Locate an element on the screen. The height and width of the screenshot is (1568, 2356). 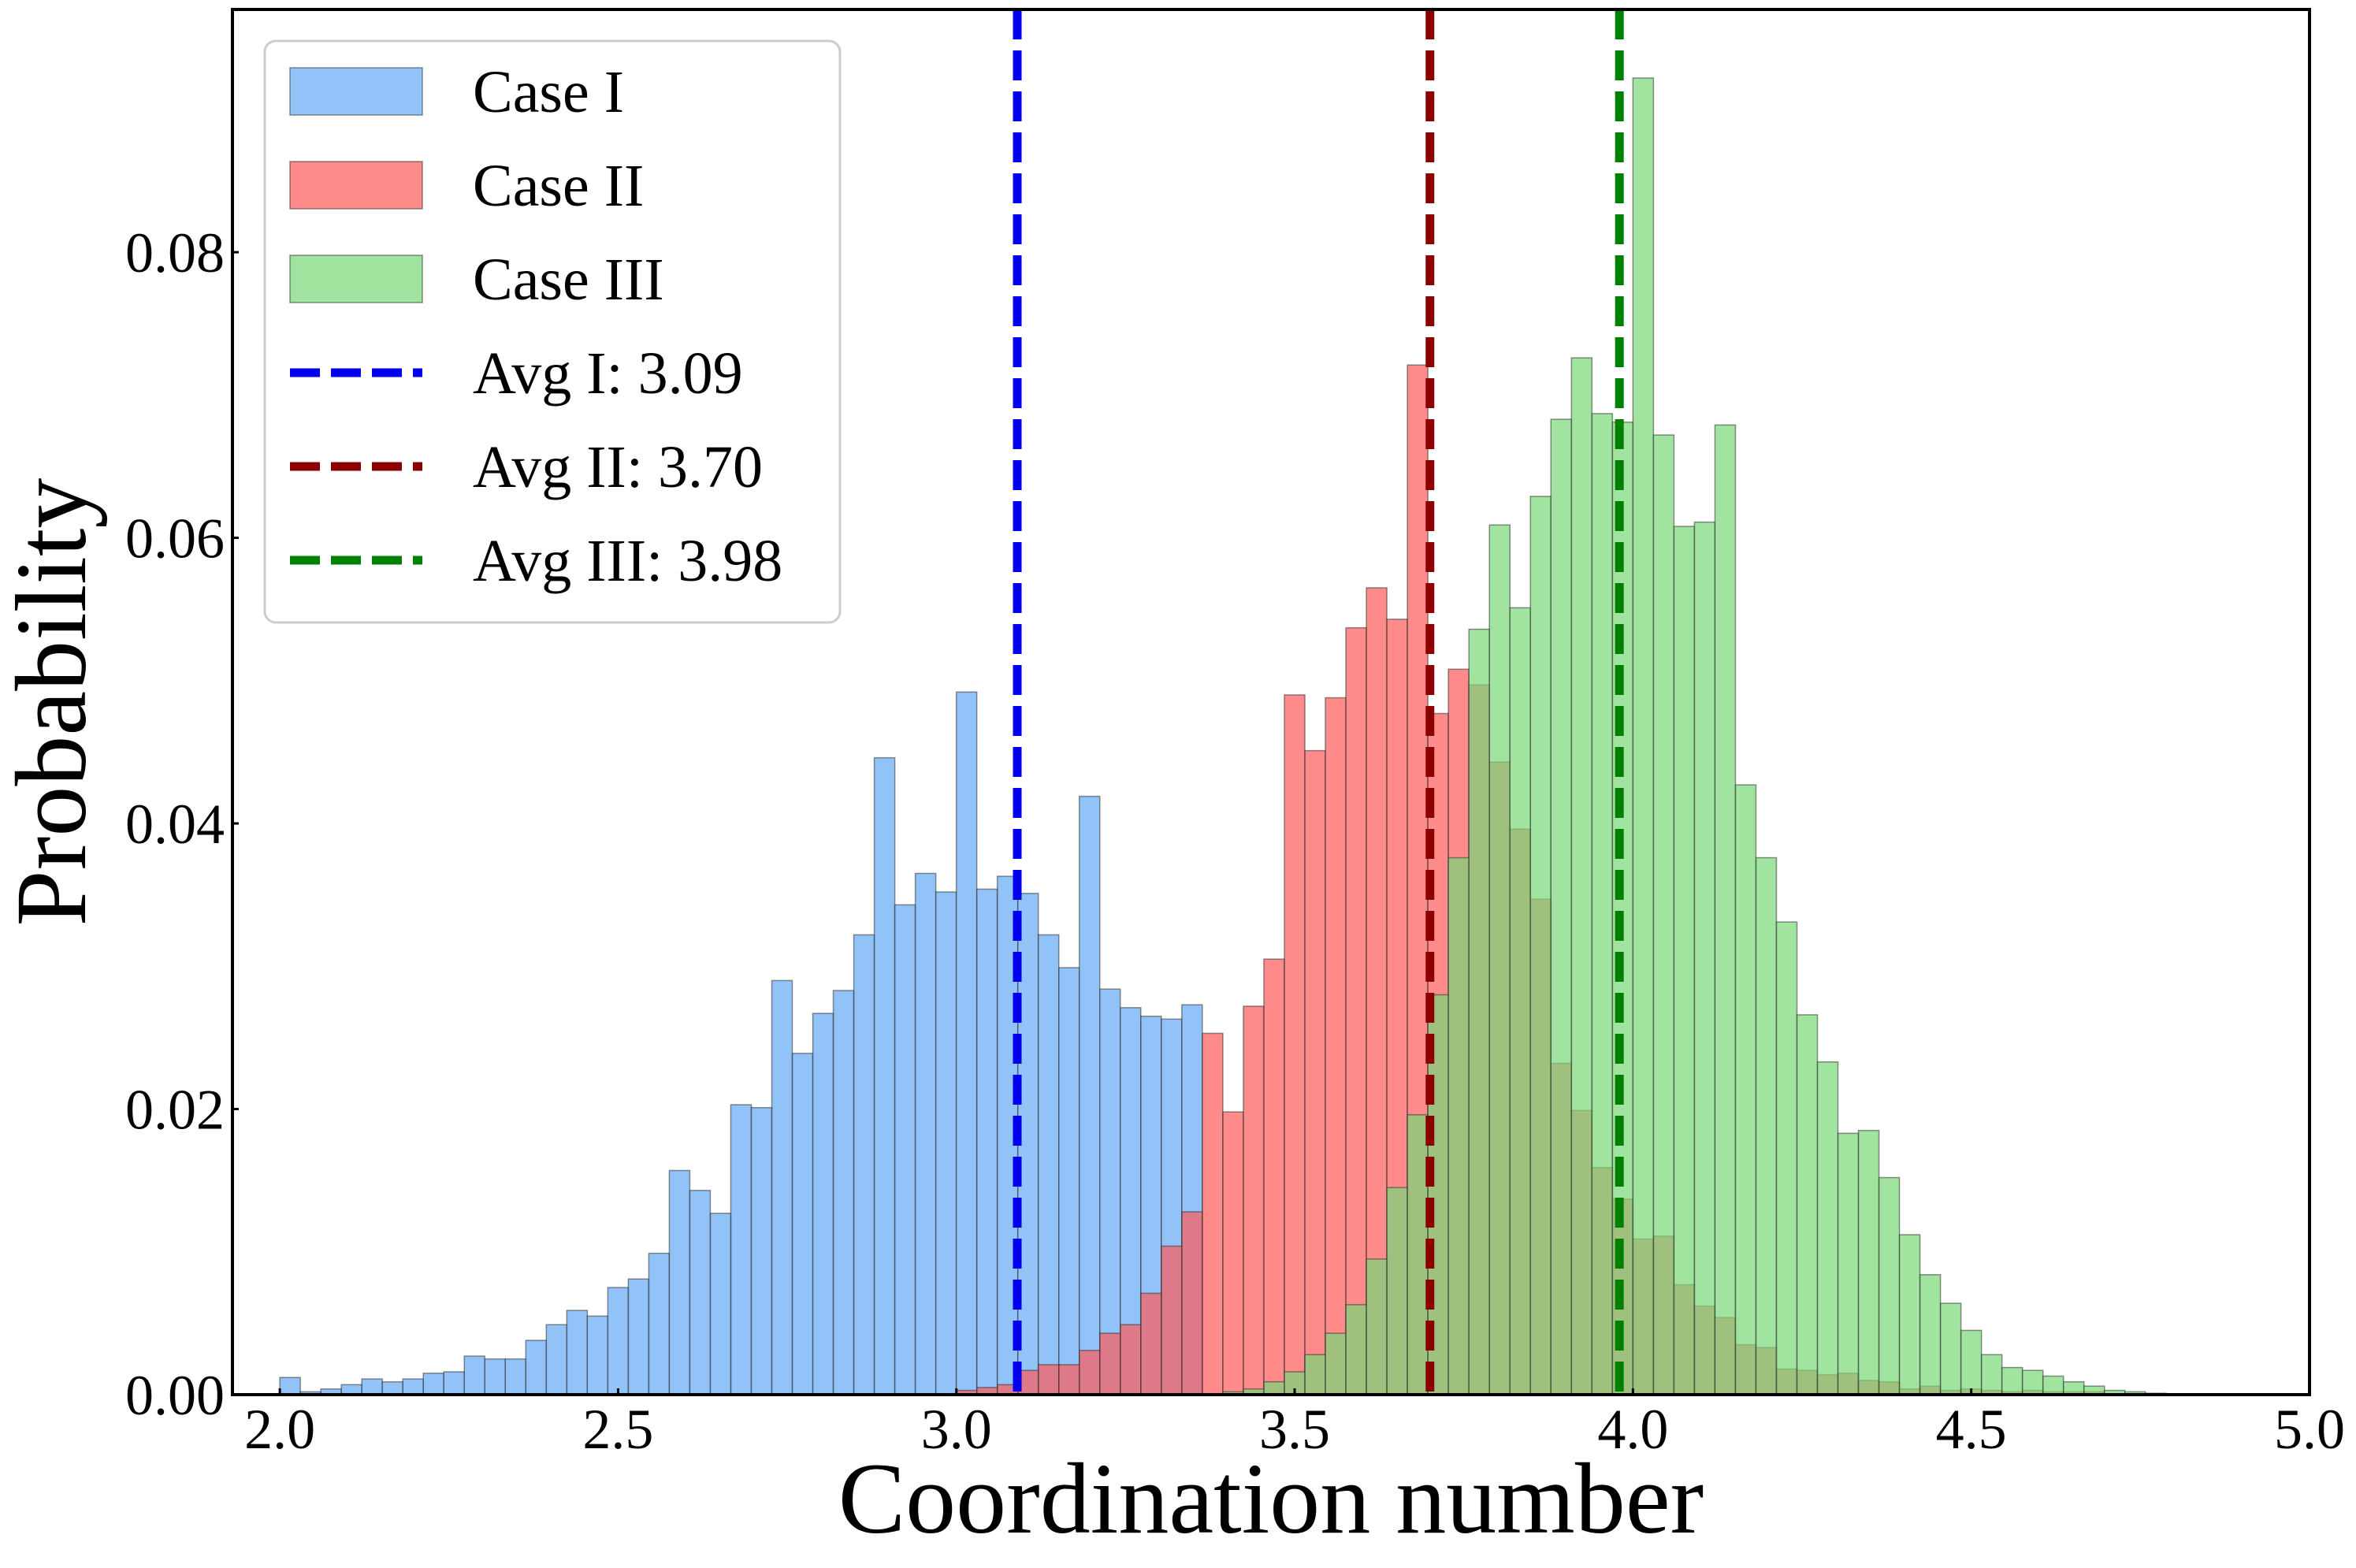
legend-label: Avg II: 3.70 is located at coordinates (618, 467).